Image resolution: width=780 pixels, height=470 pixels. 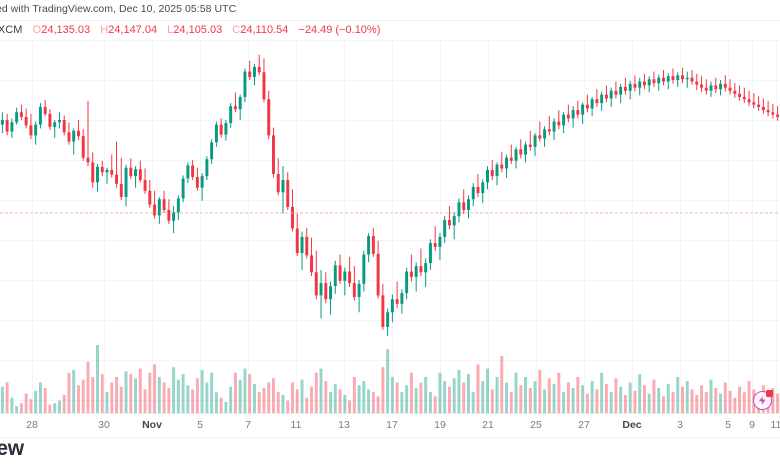 What do you see at coordinates (390, 437) in the screenshot?
I see `bottom-divider` at bounding box center [390, 437].